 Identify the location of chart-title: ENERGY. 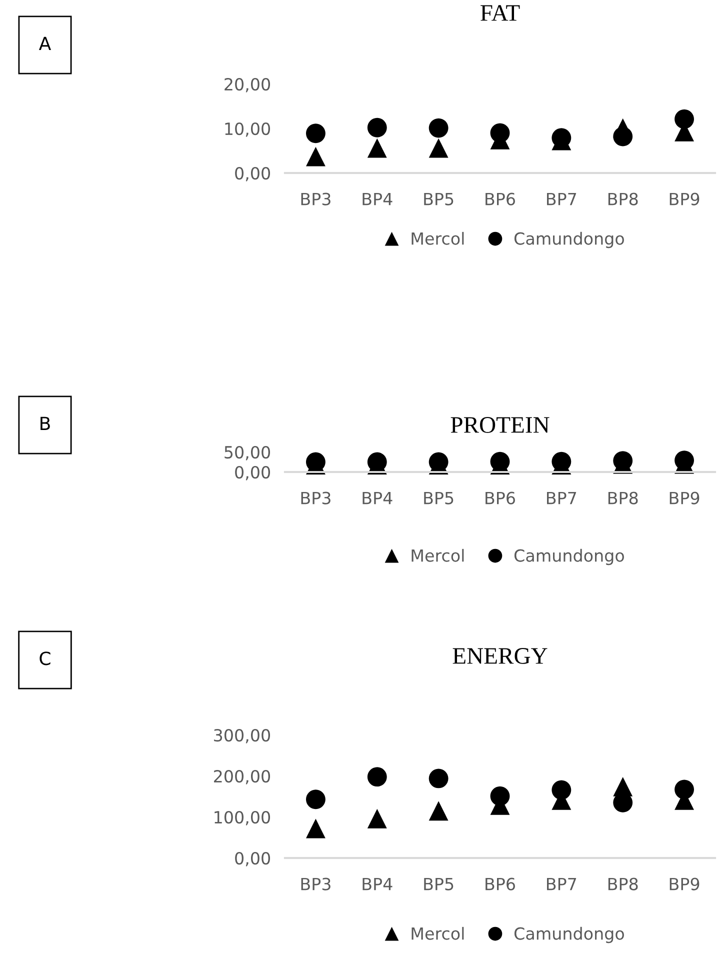
(500, 656).